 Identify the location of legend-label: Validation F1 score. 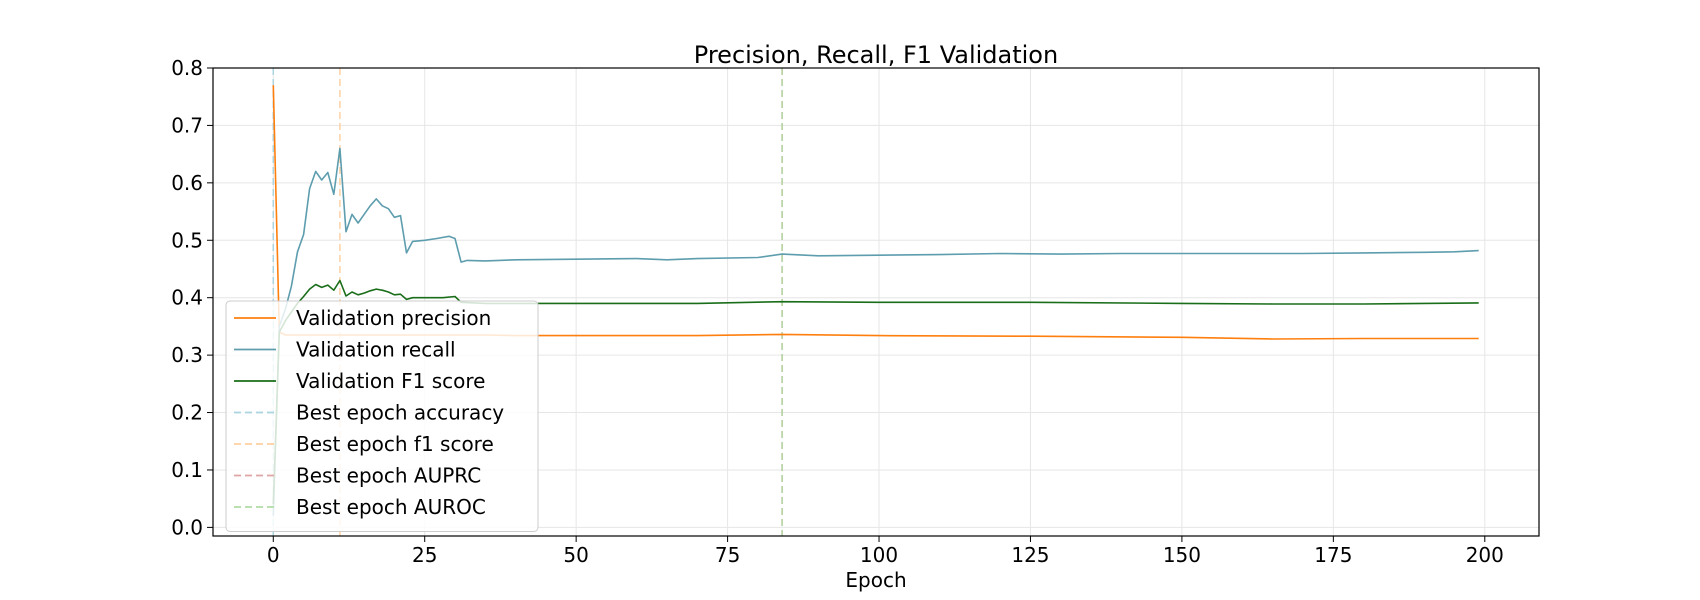
(390, 381).